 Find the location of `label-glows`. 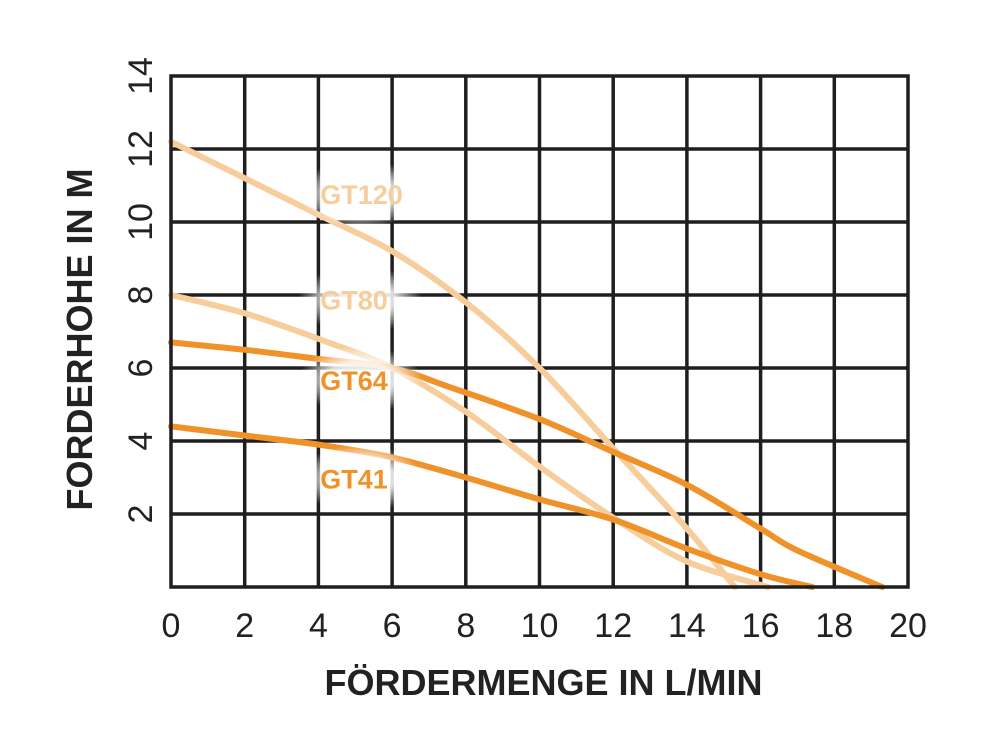

label-glows is located at coordinates (360, 336).